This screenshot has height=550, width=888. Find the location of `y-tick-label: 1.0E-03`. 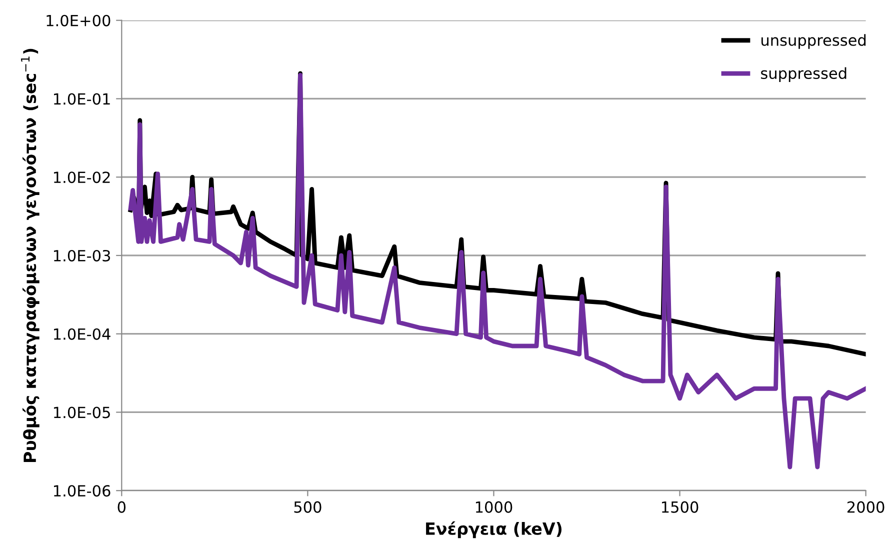

y-tick-label: 1.0E-03 is located at coordinates (82, 256).